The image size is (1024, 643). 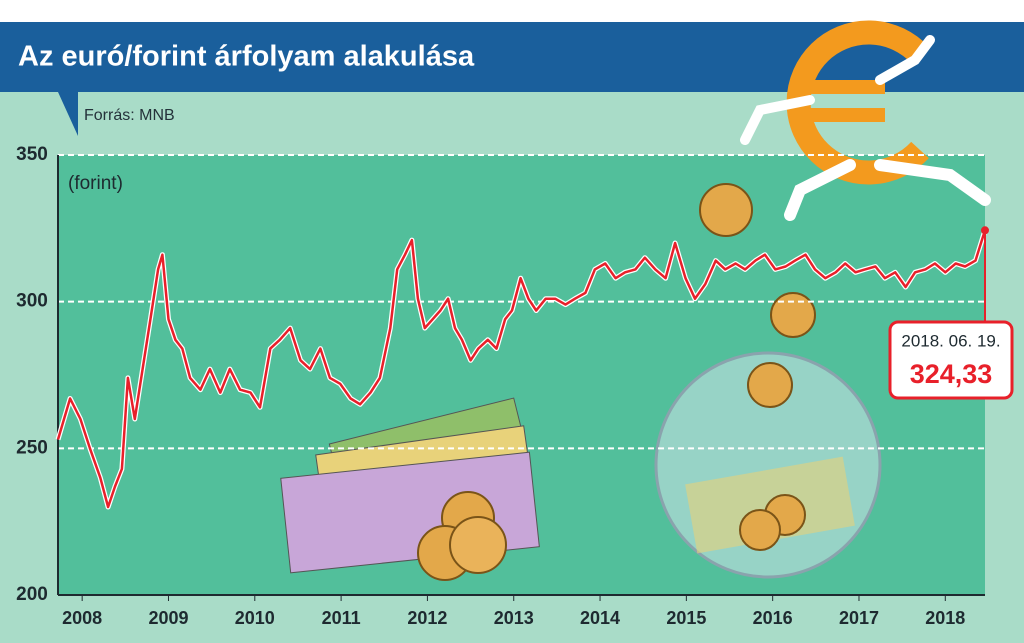 I want to click on x-tick-label: 2017, so click(x=859, y=618).